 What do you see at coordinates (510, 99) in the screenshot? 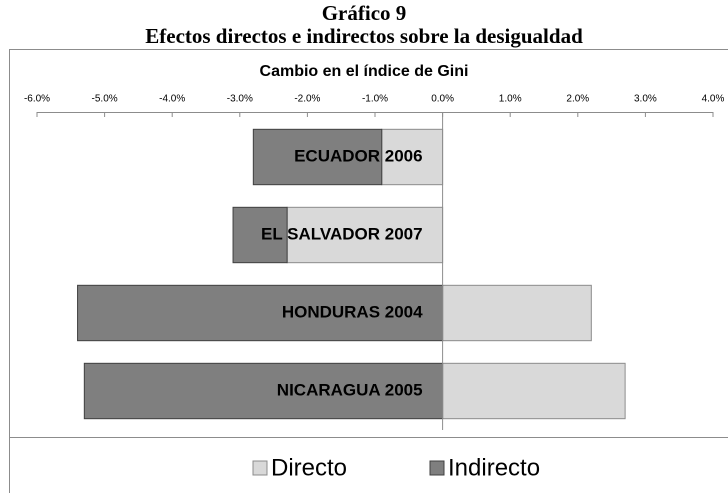
I see `x-tick-label: 1.0%` at bounding box center [510, 99].